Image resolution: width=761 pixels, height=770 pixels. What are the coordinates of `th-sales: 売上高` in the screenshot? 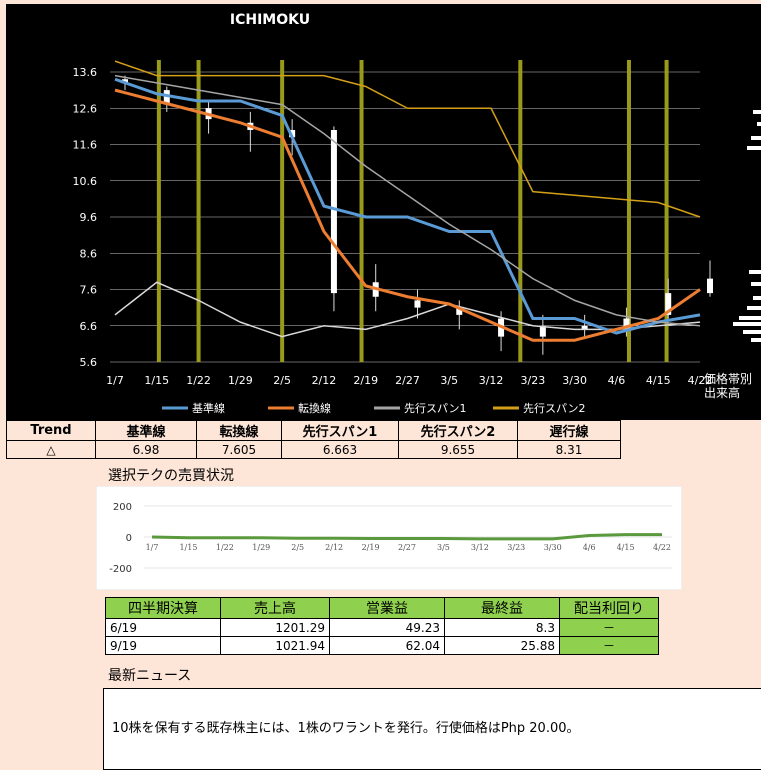 It's located at (275, 608).